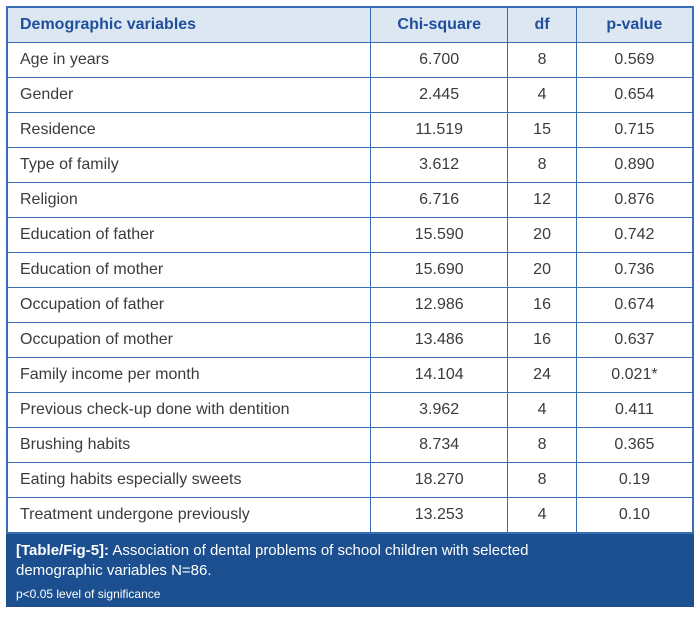 This screenshot has width=700, height=631. Describe the element at coordinates (439, 305) in the screenshot. I see `chi-square-cell: 12.986` at that location.